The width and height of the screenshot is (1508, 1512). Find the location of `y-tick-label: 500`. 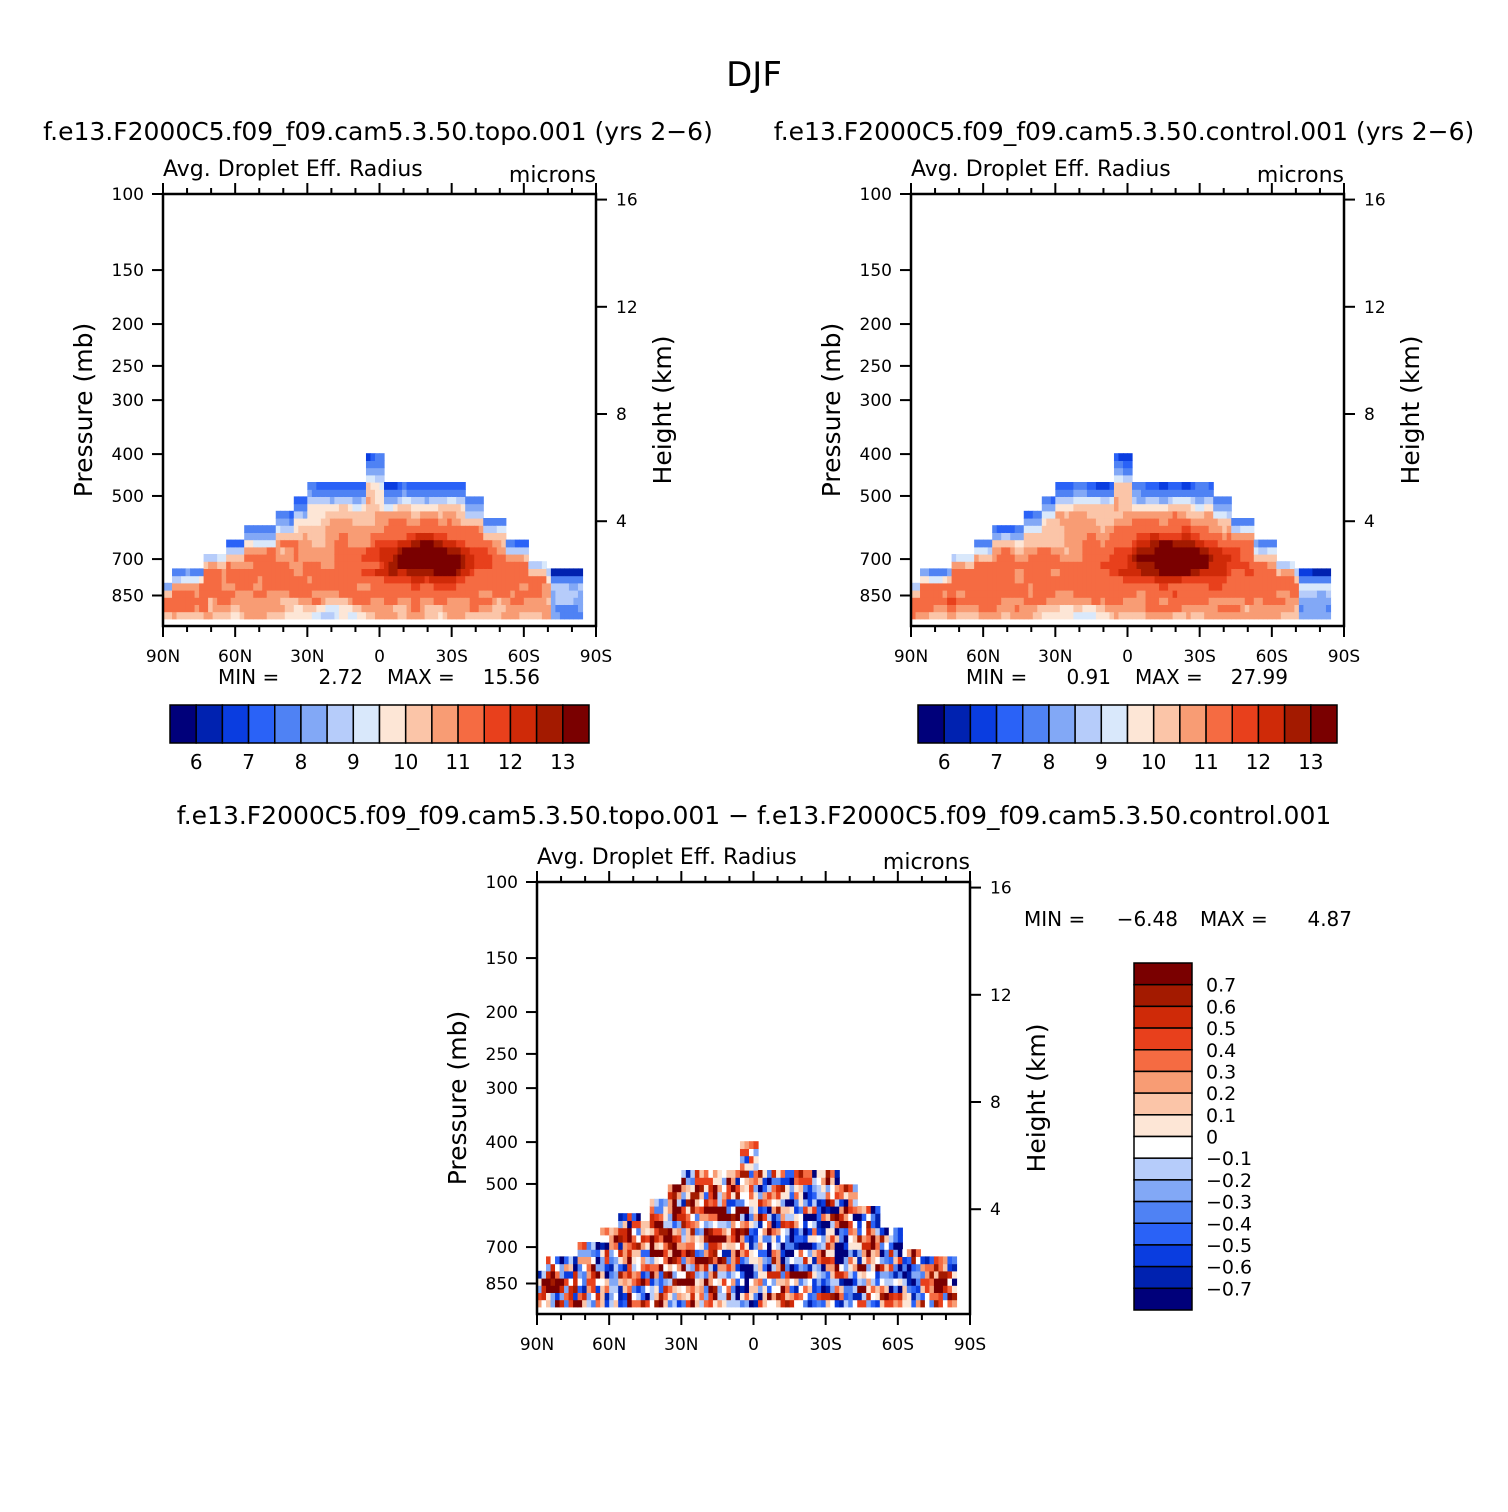

y-tick-label: 500 is located at coordinates (876, 497).